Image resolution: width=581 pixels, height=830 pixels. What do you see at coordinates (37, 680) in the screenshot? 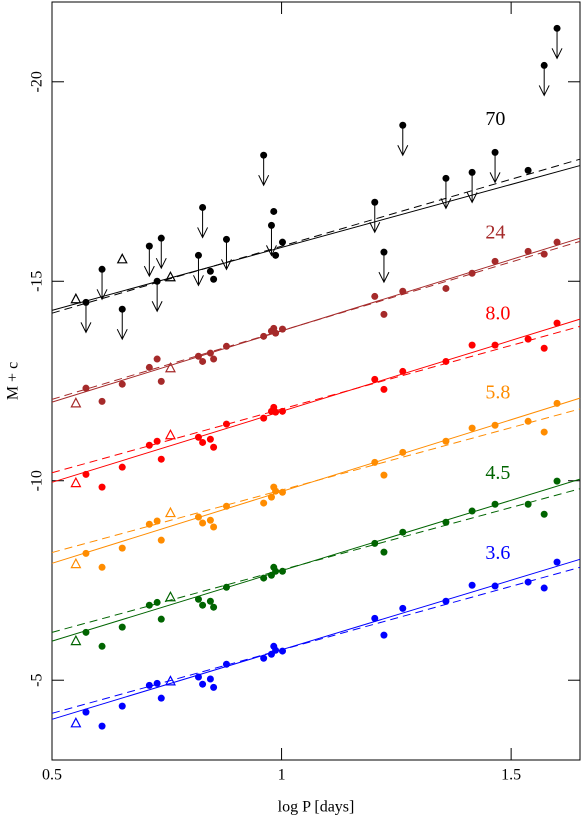
I see `y-tick-label: -5` at bounding box center [37, 680].